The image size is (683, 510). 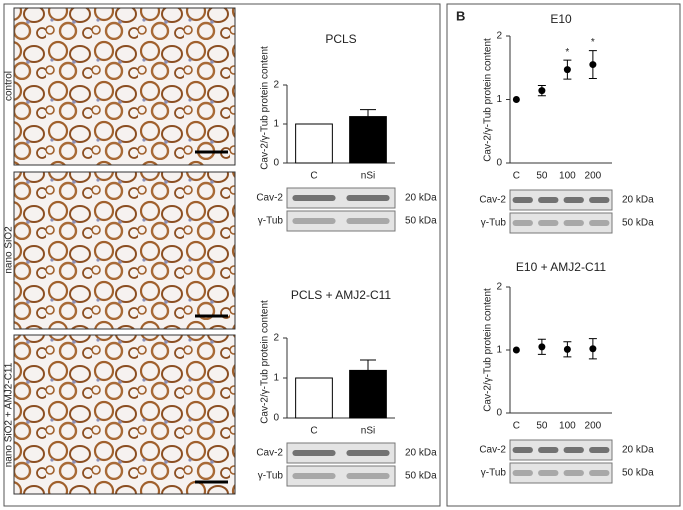 What do you see at coordinates (460, 15) in the screenshot?
I see `panel-label: B` at bounding box center [460, 15].